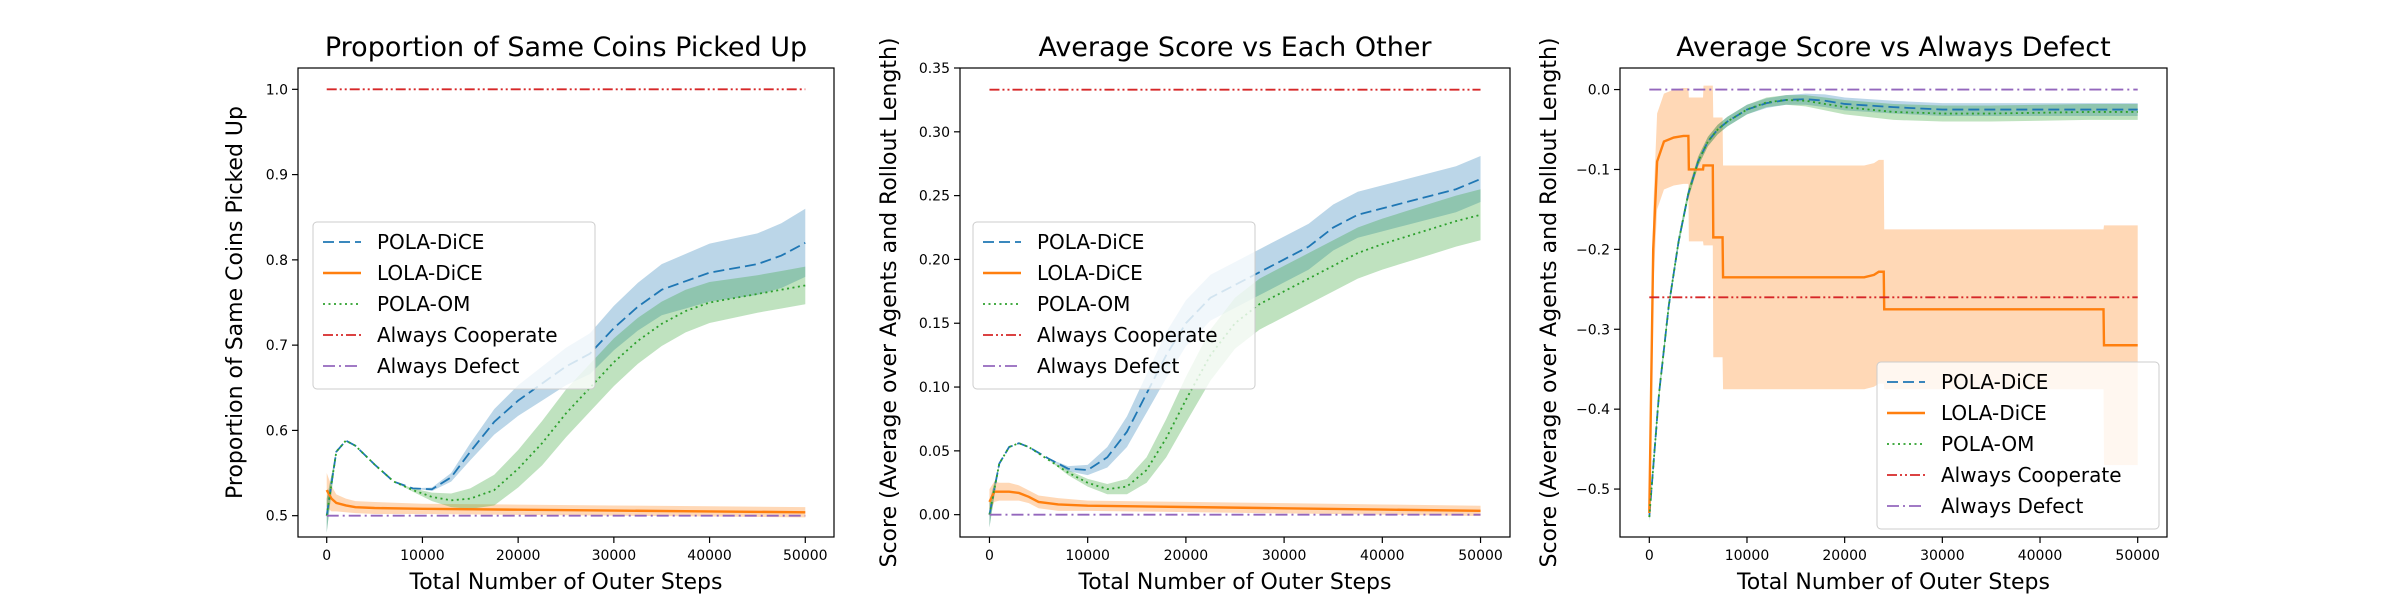  What do you see at coordinates (934, 197) in the screenshot?
I see `y-tick-label: 0.25` at bounding box center [934, 197].